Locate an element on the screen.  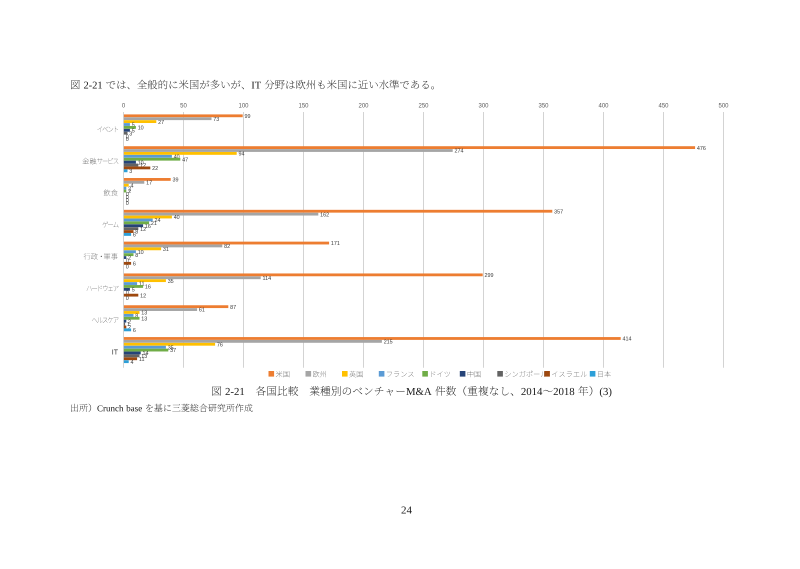
svg-text: 400 is located at coordinates (603, 107).